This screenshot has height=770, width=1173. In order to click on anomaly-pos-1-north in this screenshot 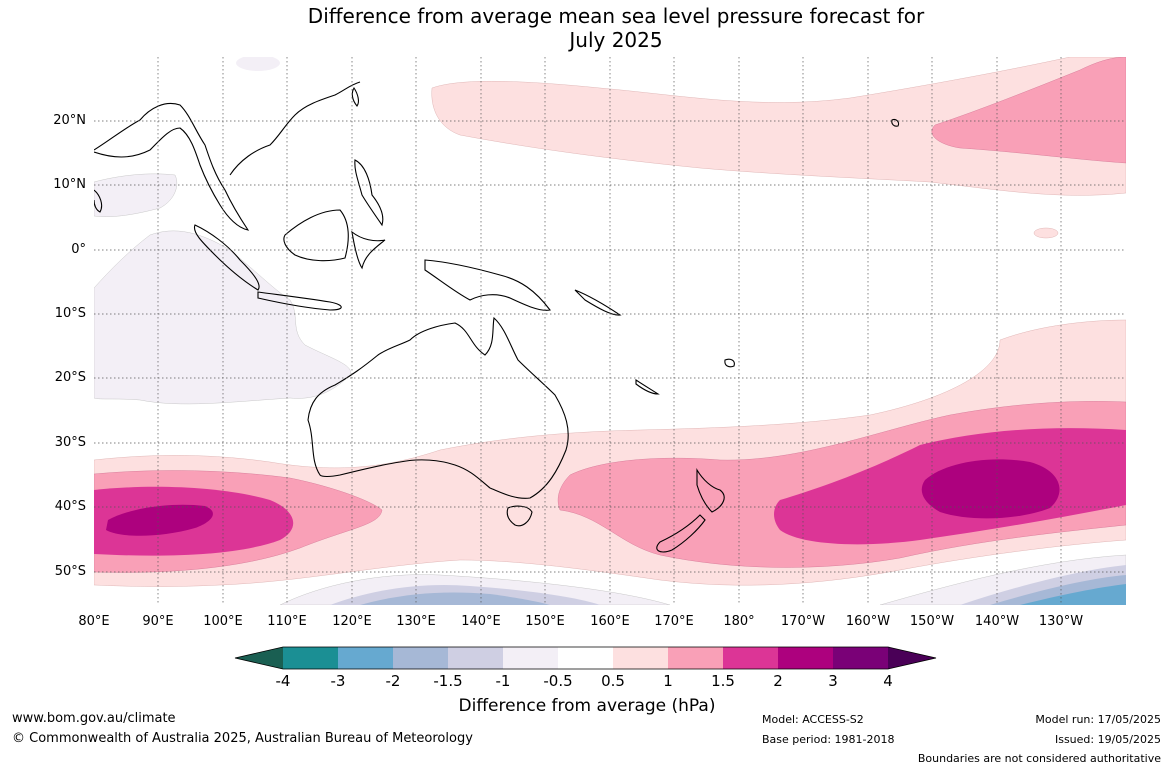, I will do `click(1028, 110)`.